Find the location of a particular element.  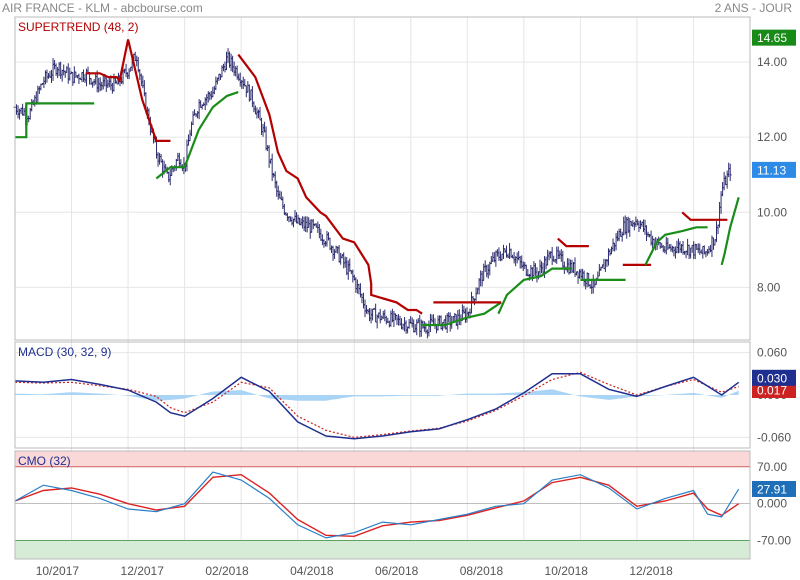

supertrend-panel-title: SUPERTREND (48, 2) is located at coordinates (78, 27).